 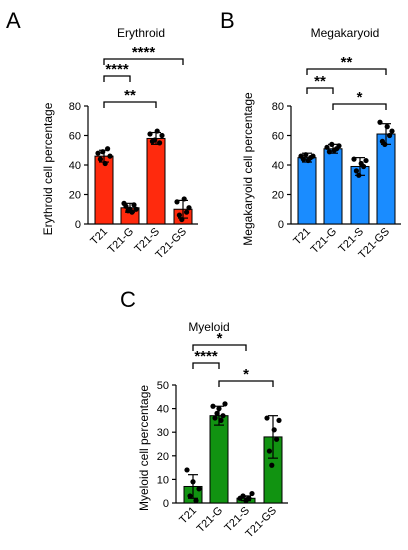 I want to click on chart-title: Myeloid, so click(x=208, y=327).